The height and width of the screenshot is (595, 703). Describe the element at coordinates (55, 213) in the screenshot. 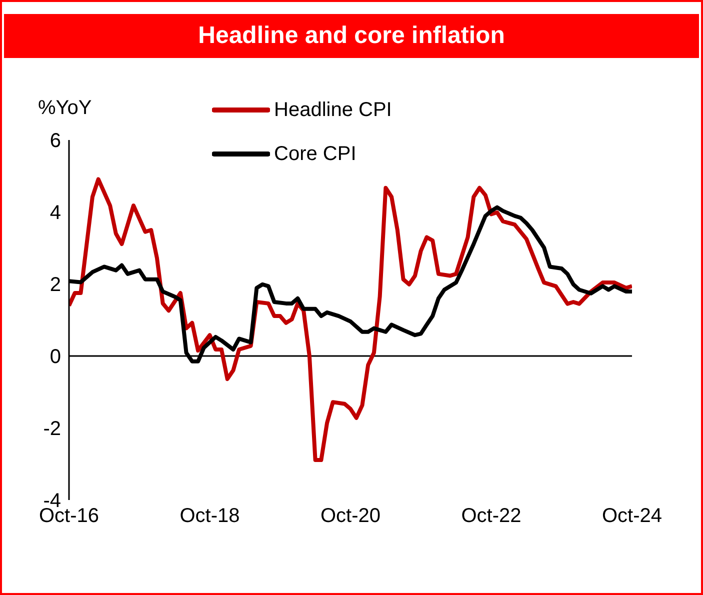

I see `y-tick-label: 4` at that location.